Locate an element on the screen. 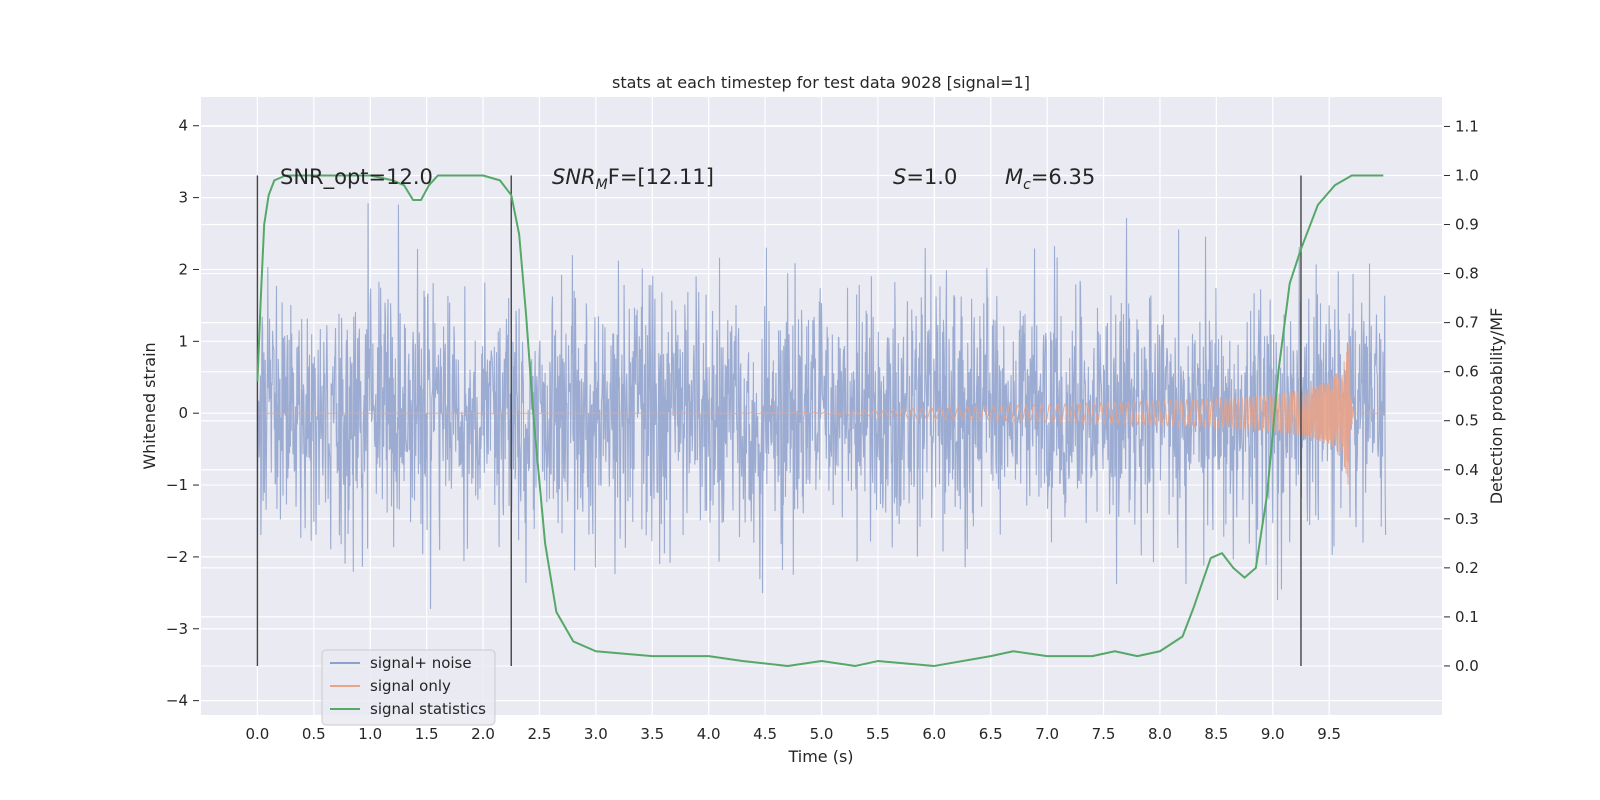 Image resolution: width=1600 pixels, height=800 pixels. x-tick-label: 7.5 is located at coordinates (1104, 734).